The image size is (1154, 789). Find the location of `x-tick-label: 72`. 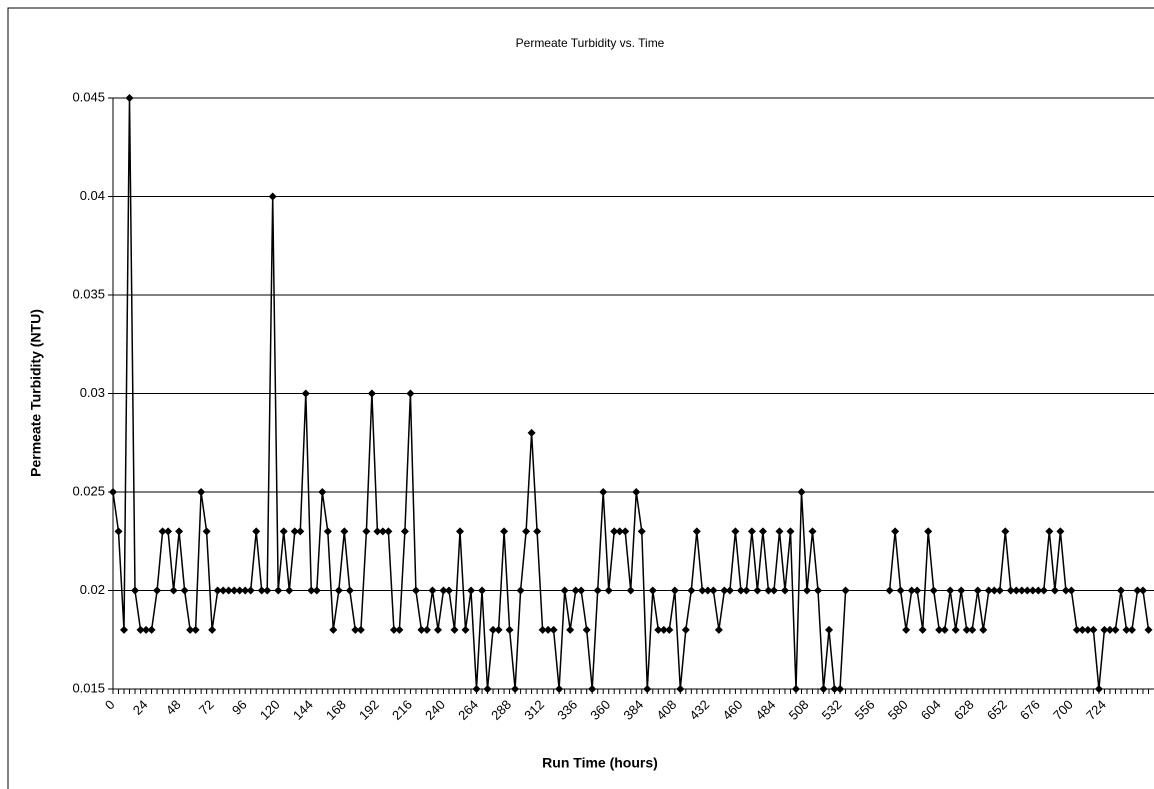

x-tick-label: 72 is located at coordinates (206, 707).